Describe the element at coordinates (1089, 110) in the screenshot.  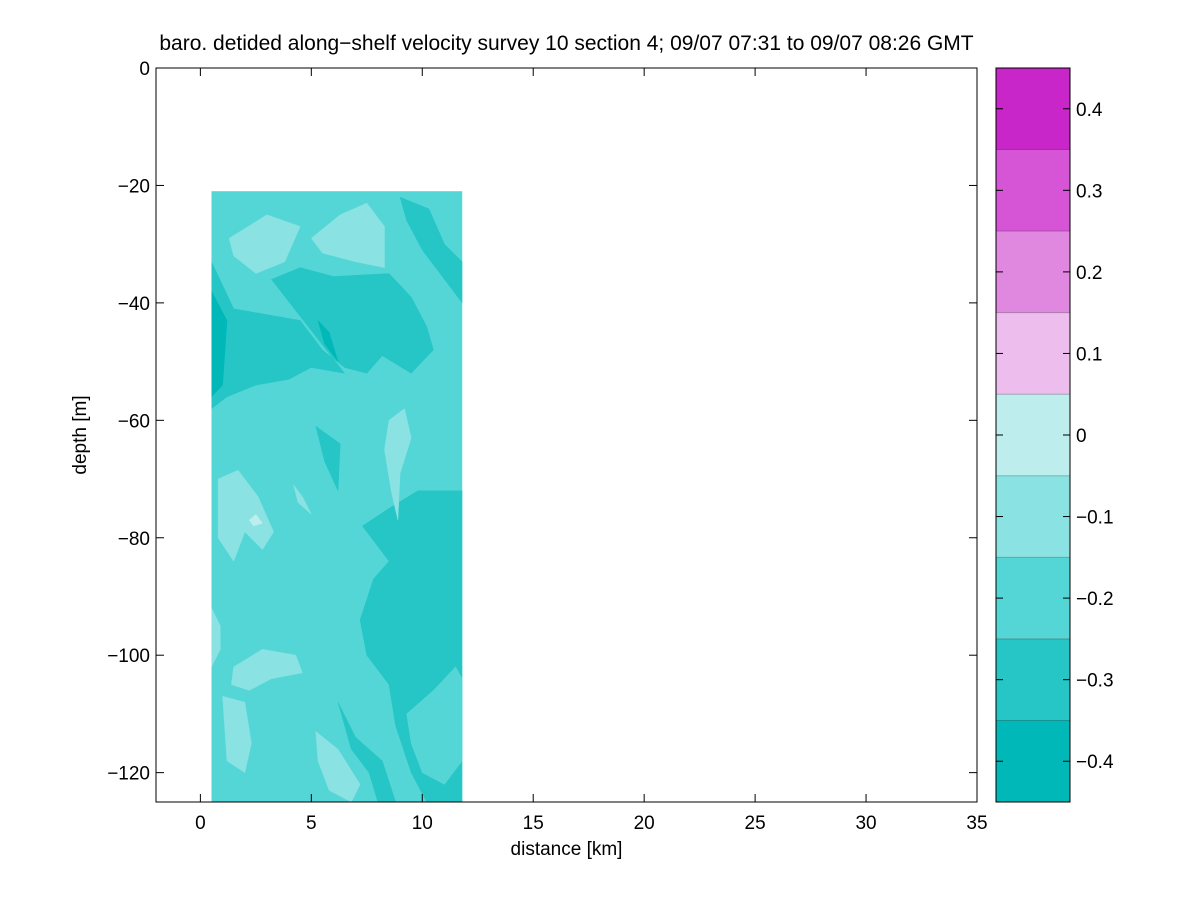
I see `colorbar-tick-label: 0.4` at that location.